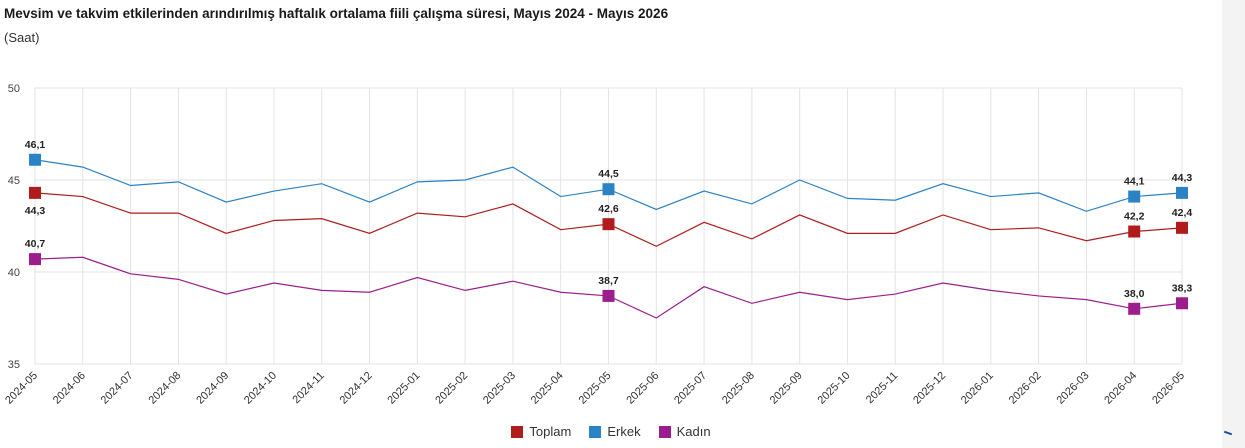 Image resolution: width=1245 pixels, height=448 pixels. I want to click on x-tick-label: 2026-05, so click(1168, 388).